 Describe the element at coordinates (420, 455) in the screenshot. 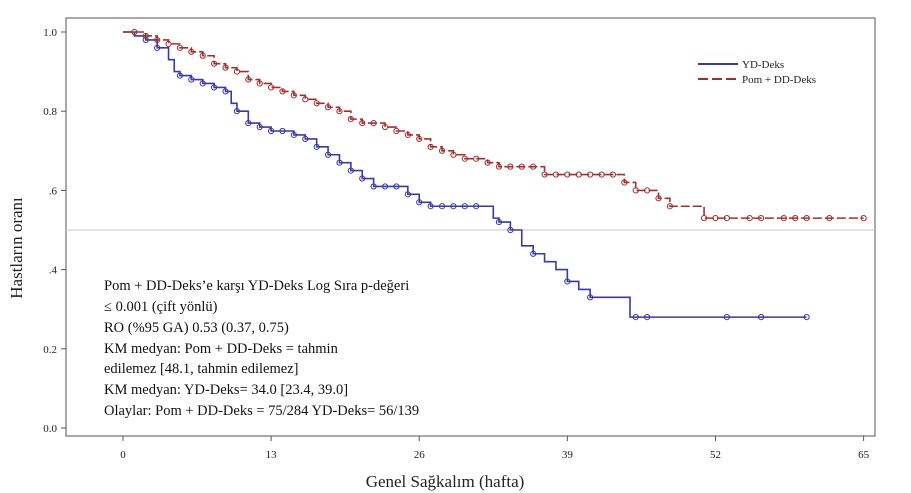

I see `x-tick-label: 26` at that location.